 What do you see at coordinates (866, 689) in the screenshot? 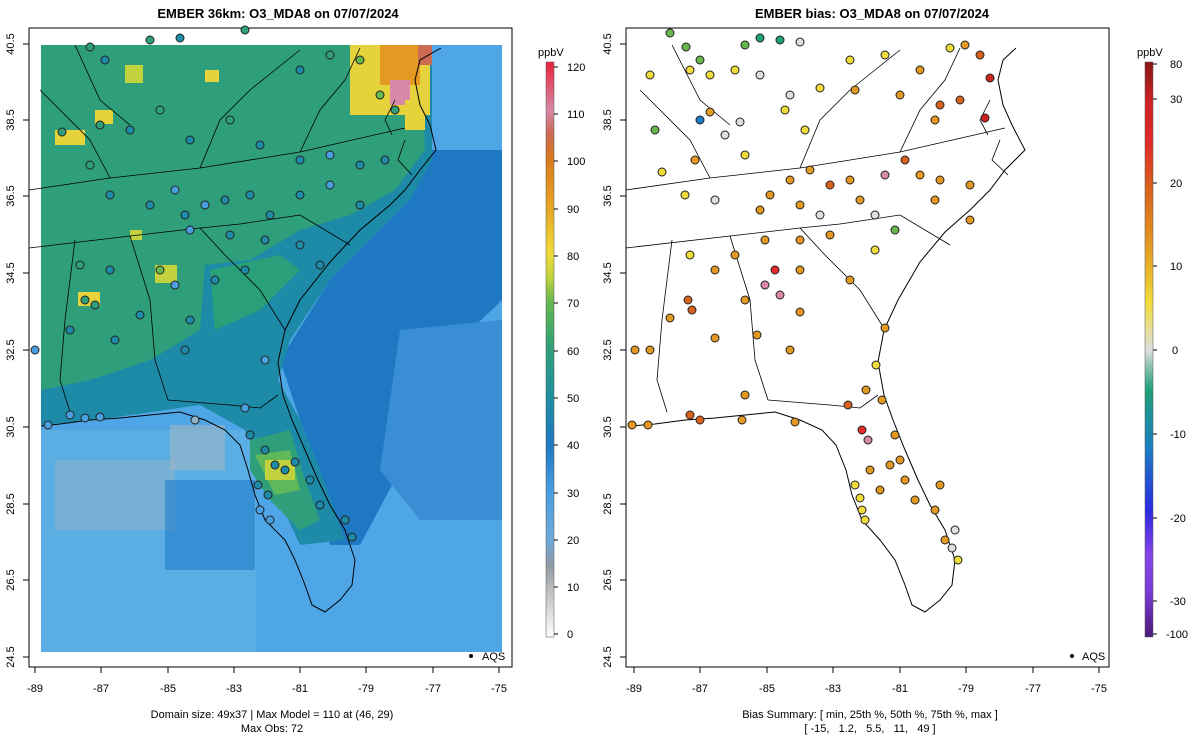
I see `right-x-tick-labels: -89 -87 -85 -83 -81 -79 -77 -75` at bounding box center [866, 689].